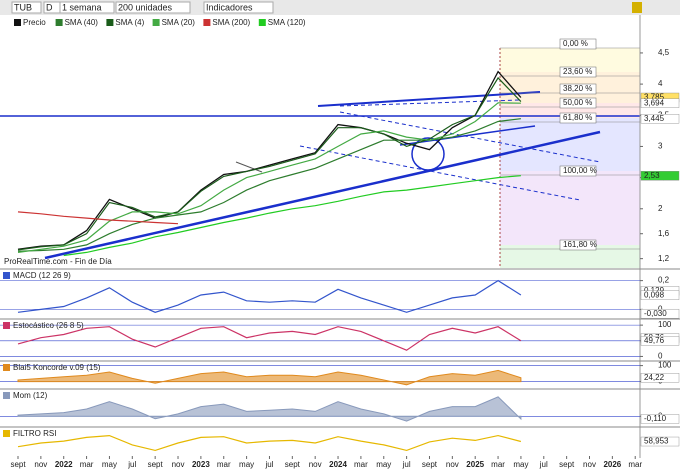  What do you see at coordinates (338, 464) in the screenshot?
I see `x-tick-label: 2024` at bounding box center [338, 464].